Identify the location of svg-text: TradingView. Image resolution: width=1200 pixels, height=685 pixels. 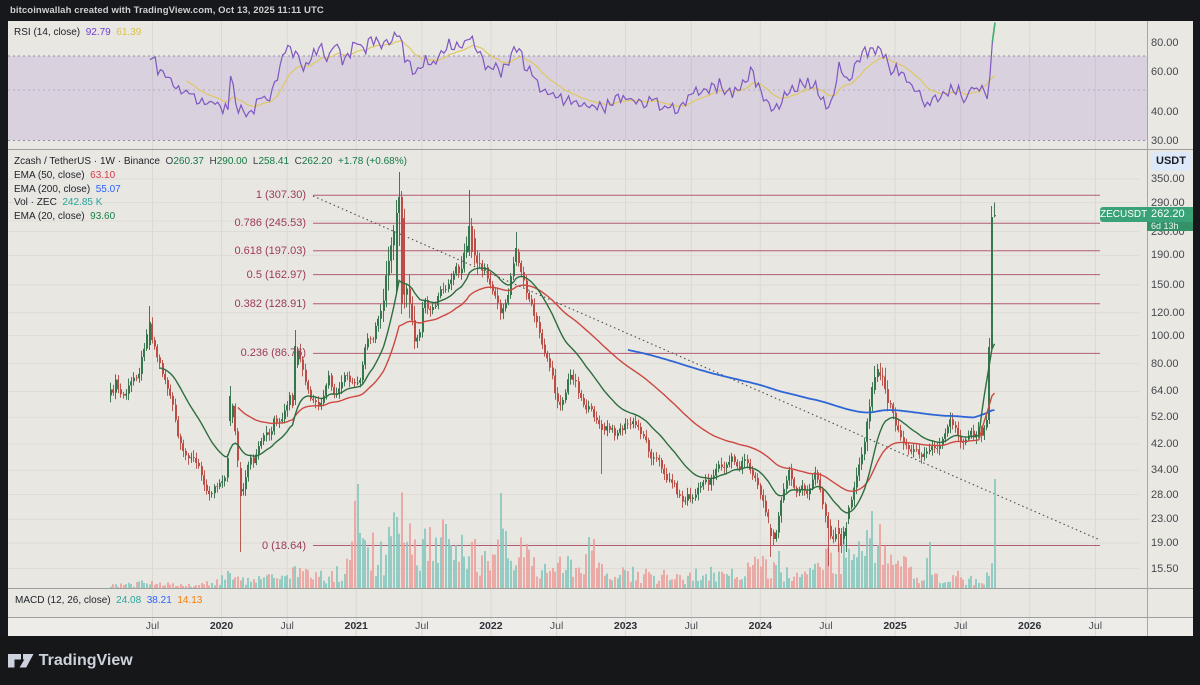
(86, 660).